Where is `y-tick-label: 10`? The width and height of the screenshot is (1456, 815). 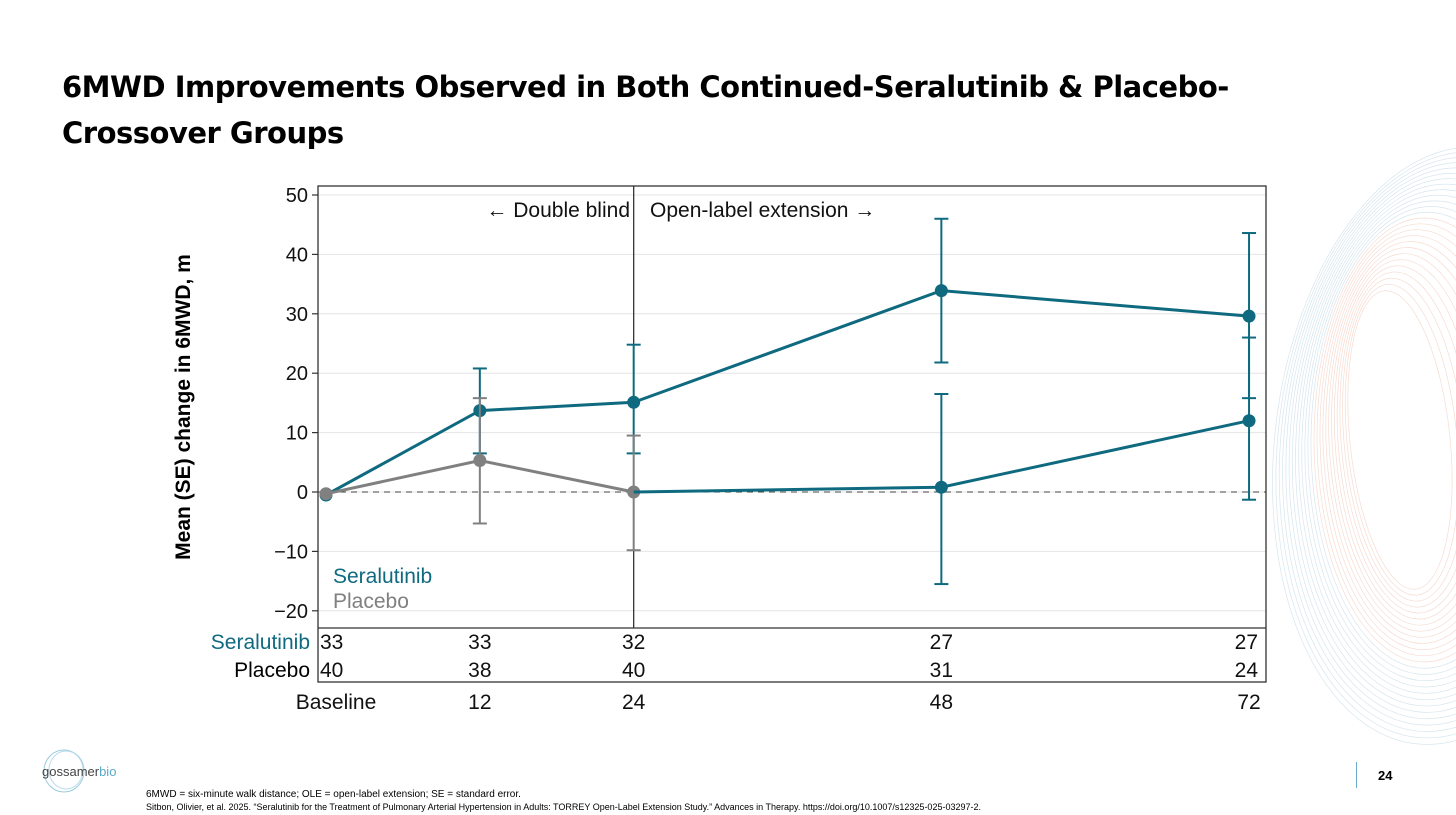 y-tick-label: 10 is located at coordinates (297, 434).